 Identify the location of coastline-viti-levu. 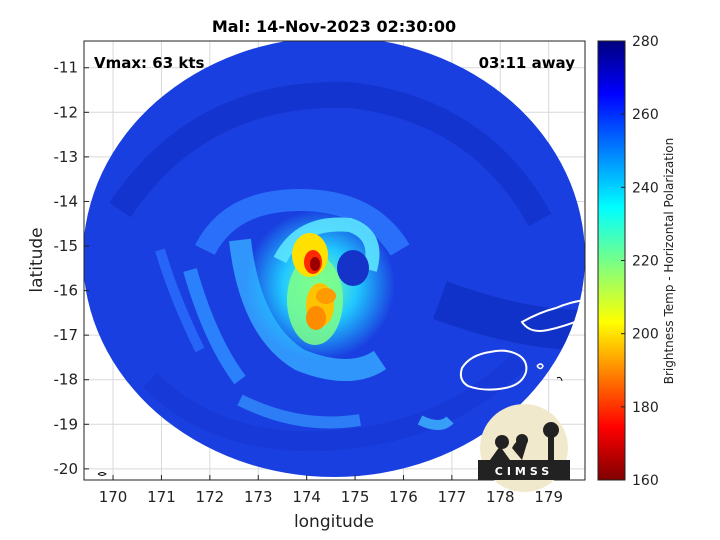
(493, 370).